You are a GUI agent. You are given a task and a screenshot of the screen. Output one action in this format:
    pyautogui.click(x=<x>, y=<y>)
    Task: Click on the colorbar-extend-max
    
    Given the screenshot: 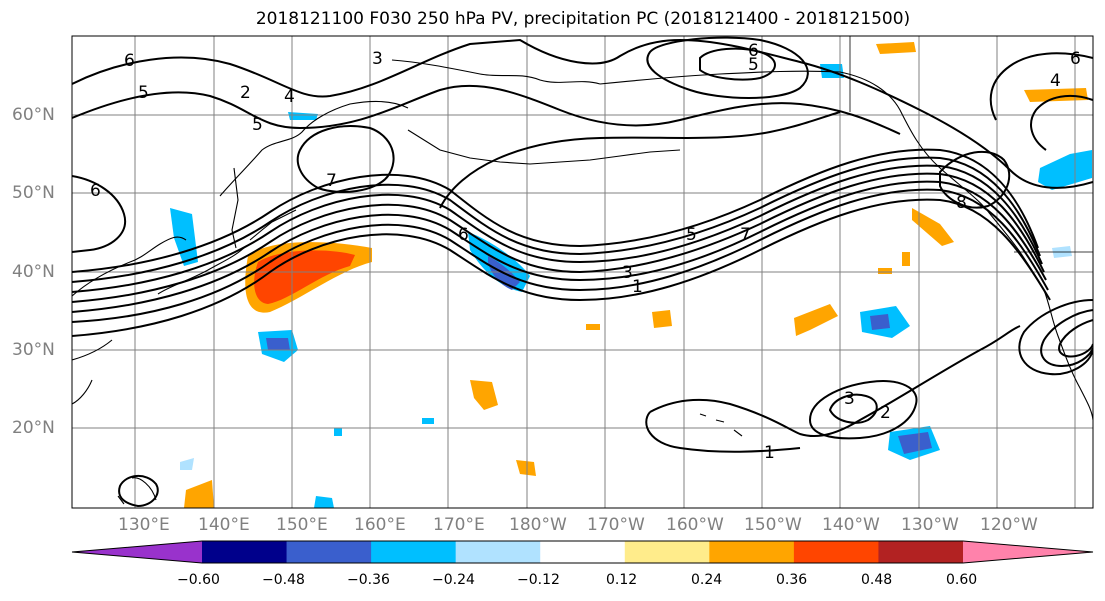 What is the action you would take?
    pyautogui.click(x=1028, y=552)
    